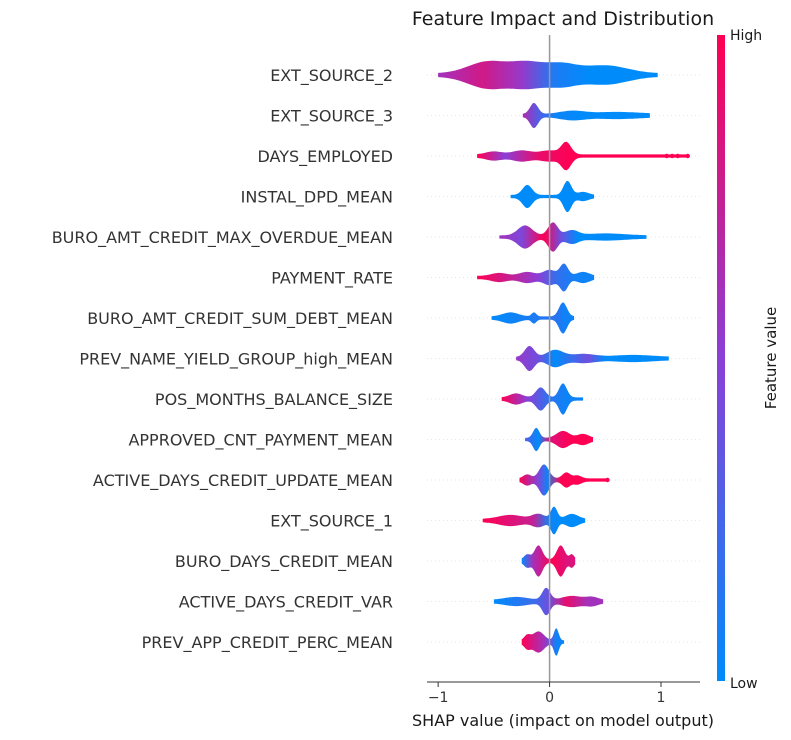 The width and height of the screenshot is (791, 740). I want to click on feature-label: ACTIVE_DAYS_CREDIT_VAR, so click(286, 603).